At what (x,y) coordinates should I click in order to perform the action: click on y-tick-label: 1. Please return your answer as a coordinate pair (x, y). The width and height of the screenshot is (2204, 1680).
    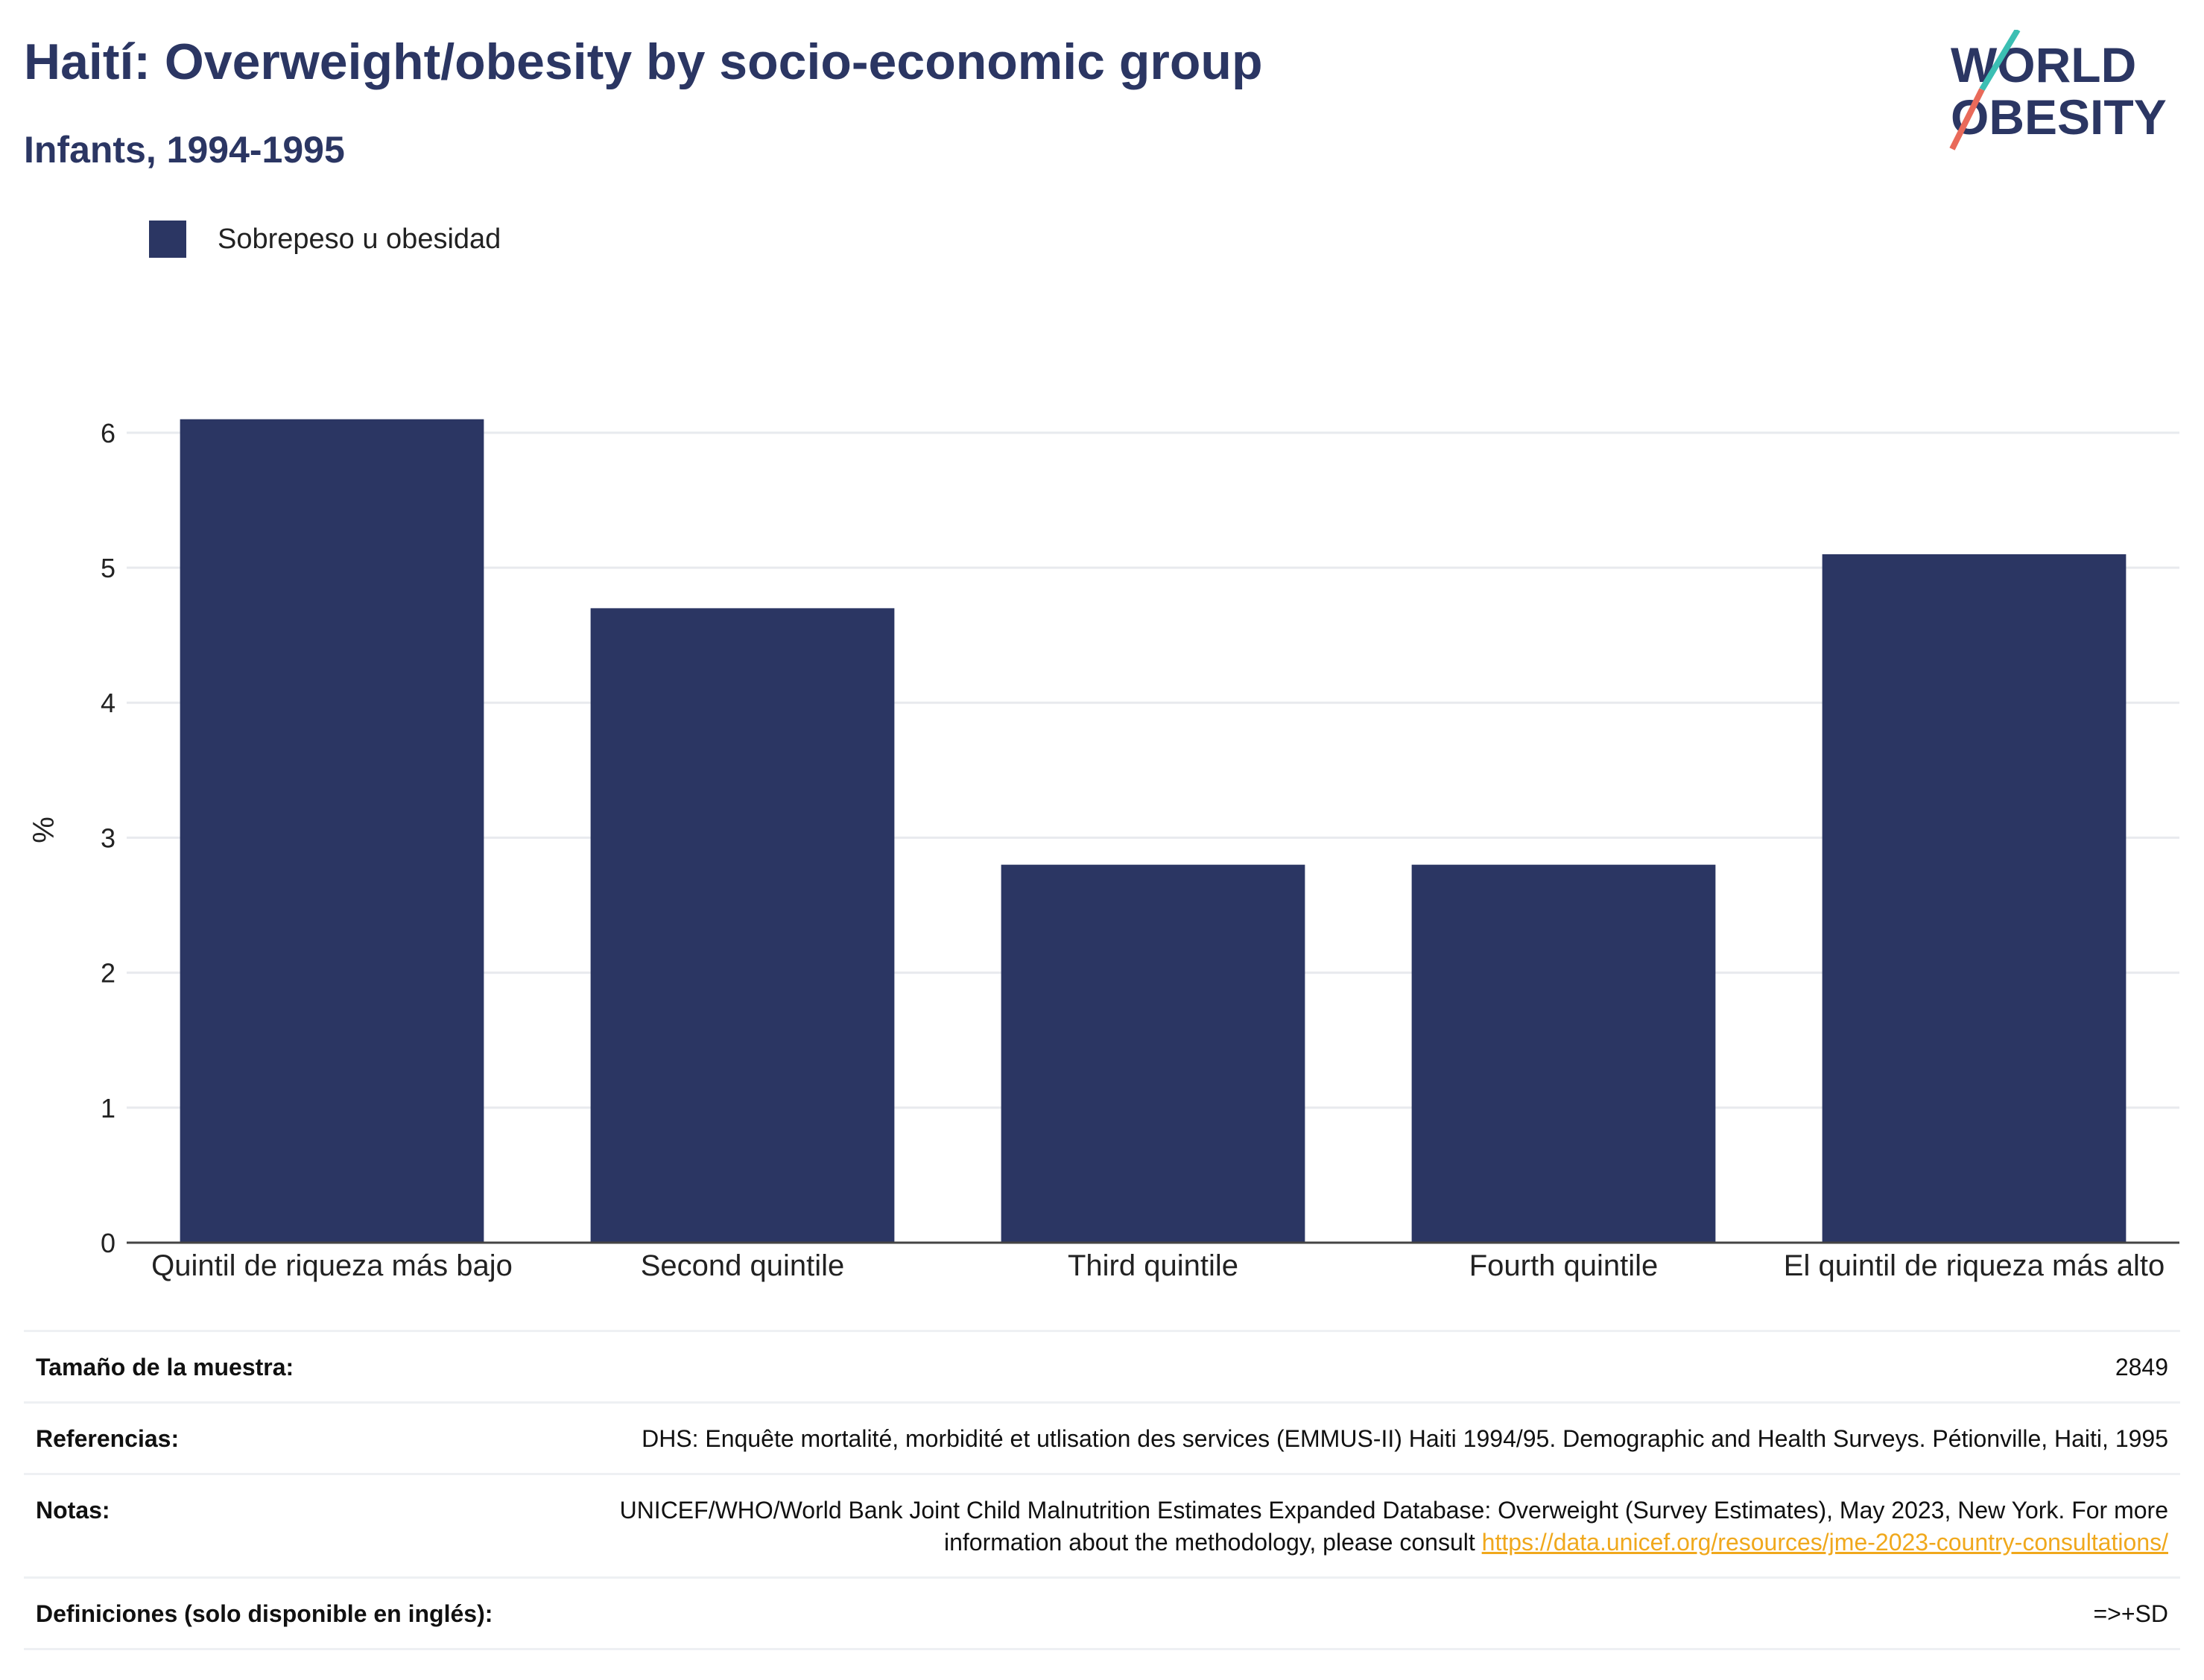
    Looking at the image, I should click on (108, 1108).